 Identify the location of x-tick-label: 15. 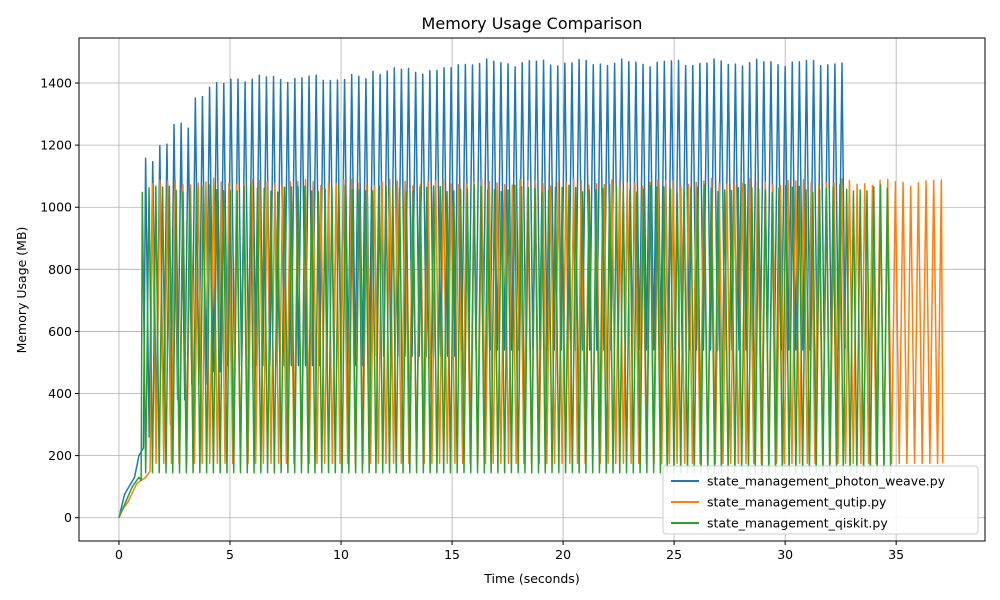
(452, 554).